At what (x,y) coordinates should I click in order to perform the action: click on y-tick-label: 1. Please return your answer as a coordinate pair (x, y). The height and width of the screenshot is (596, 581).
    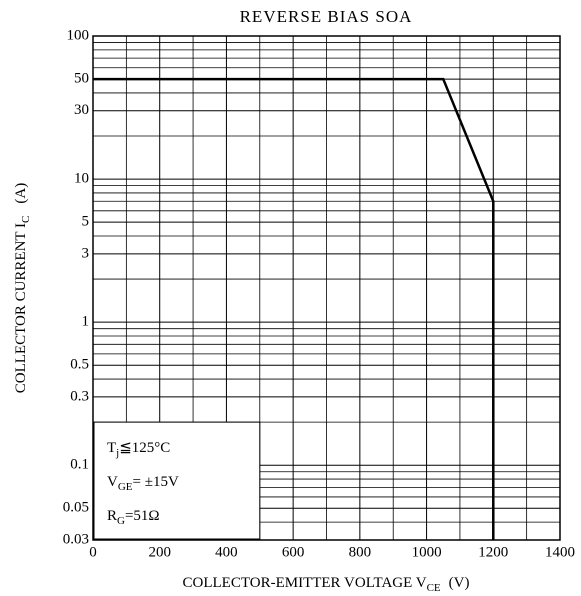
    Looking at the image, I should click on (86, 322).